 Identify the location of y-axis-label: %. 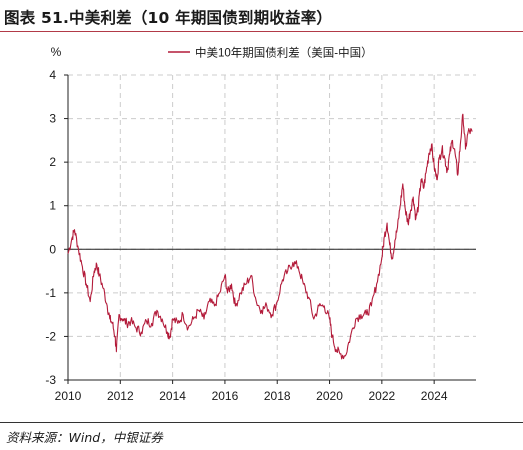
(56, 52).